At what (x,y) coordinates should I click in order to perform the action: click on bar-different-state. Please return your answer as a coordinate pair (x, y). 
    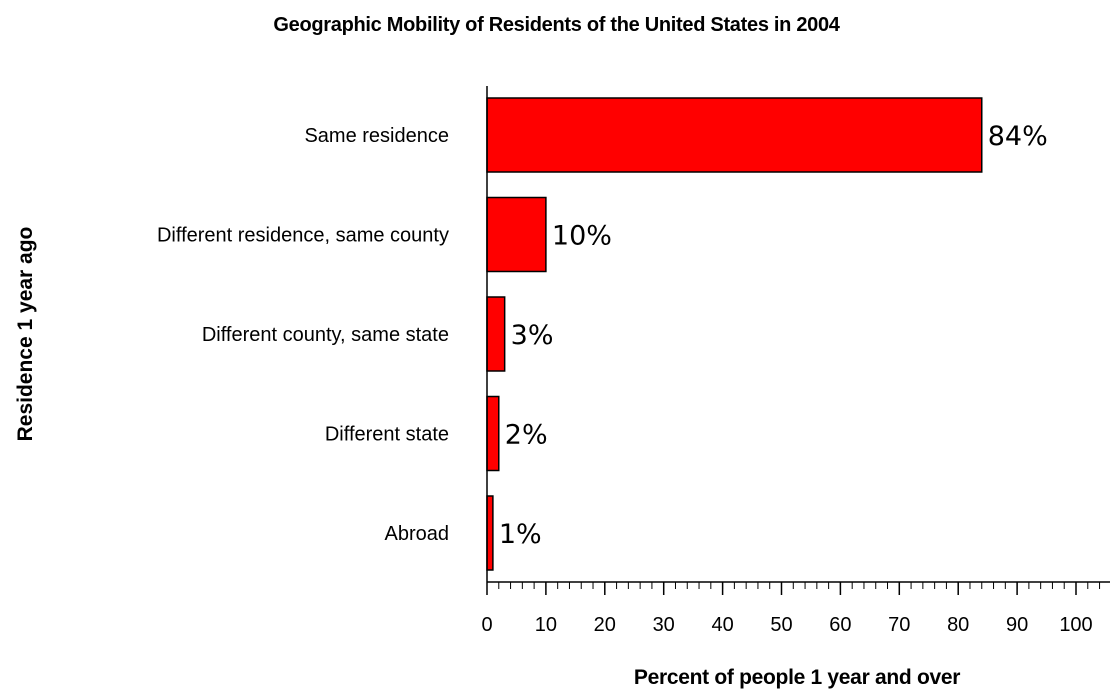
    Looking at the image, I should click on (493, 433).